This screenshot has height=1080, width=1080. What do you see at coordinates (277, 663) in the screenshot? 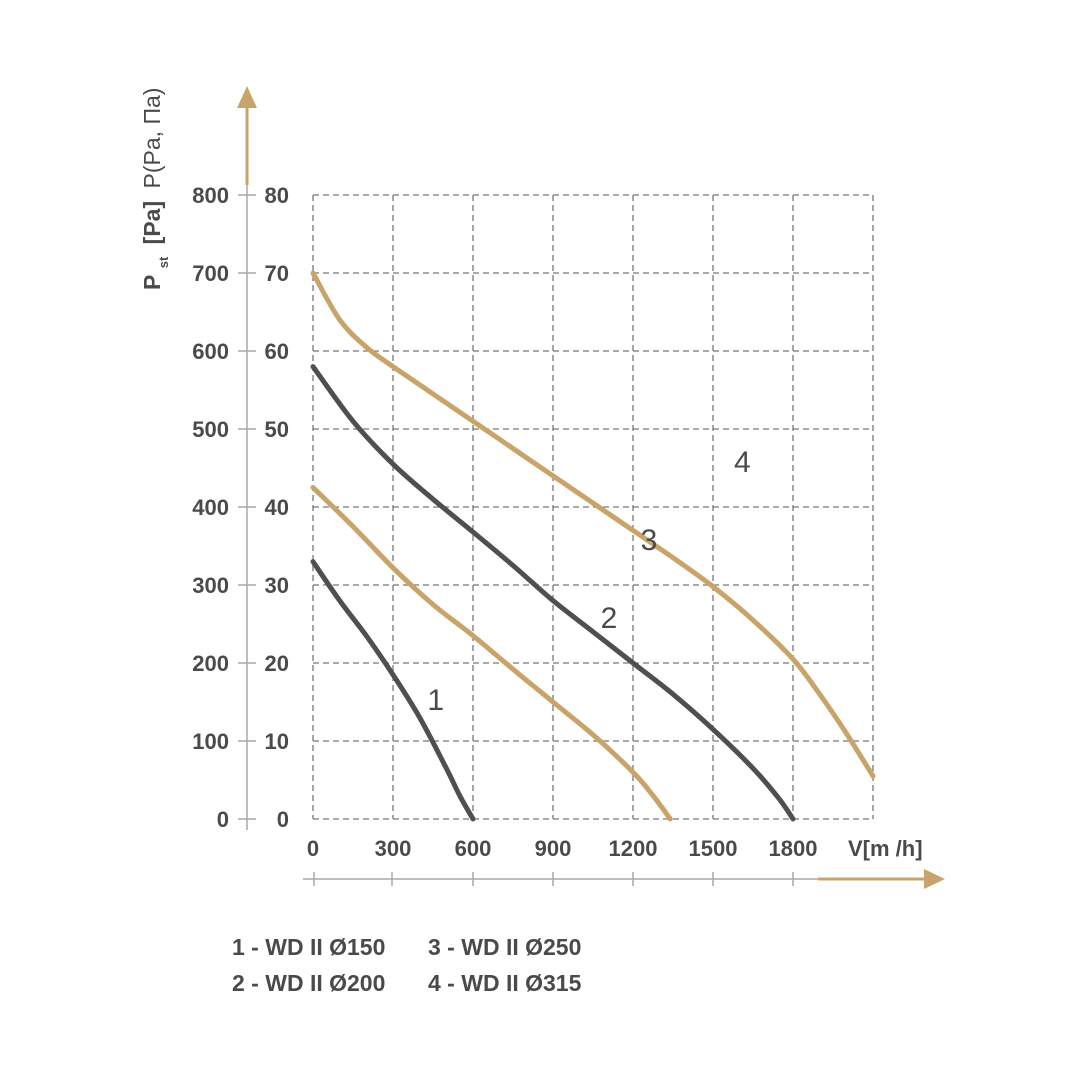
I see `y-tick-label-alt: 20` at bounding box center [277, 663].